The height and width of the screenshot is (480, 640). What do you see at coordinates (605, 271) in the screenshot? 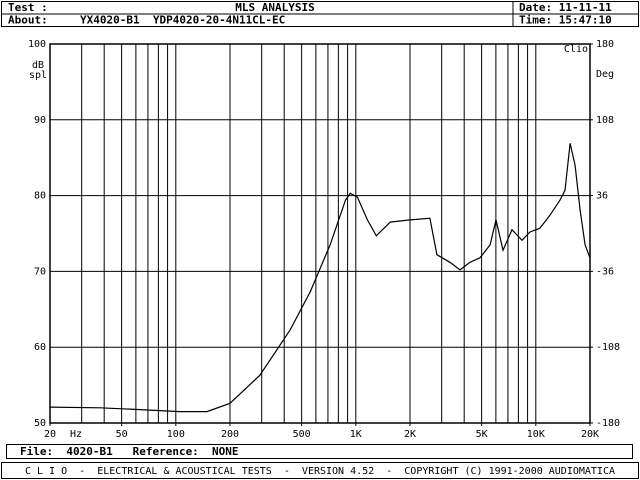
I see `y2-tick-label: -36` at bounding box center [605, 271].